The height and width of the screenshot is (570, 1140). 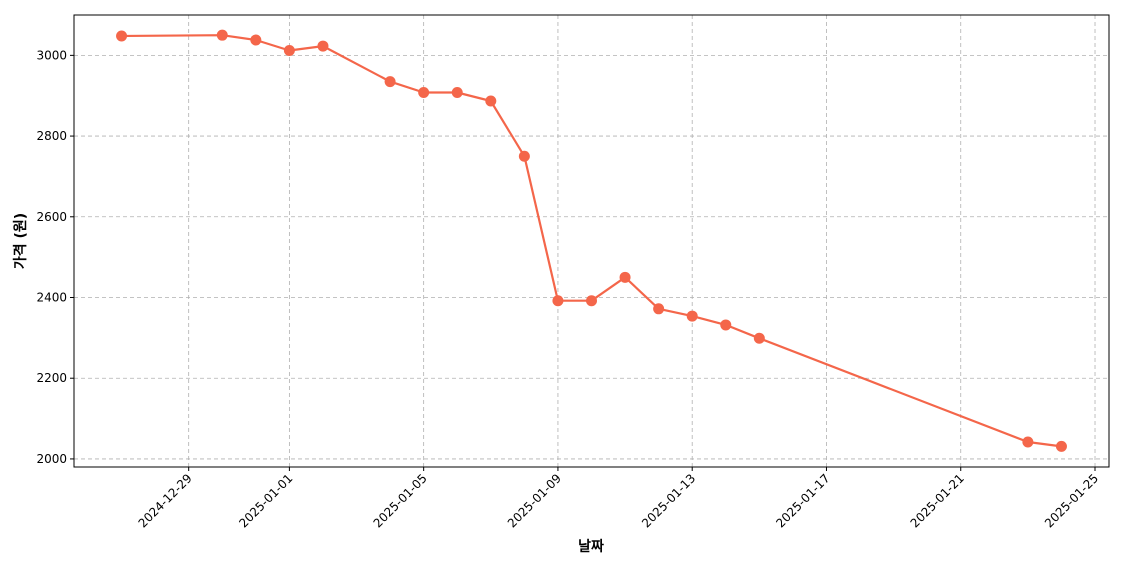 What do you see at coordinates (51, 217) in the screenshot?
I see `y-tick-label: 2600` at bounding box center [51, 217].